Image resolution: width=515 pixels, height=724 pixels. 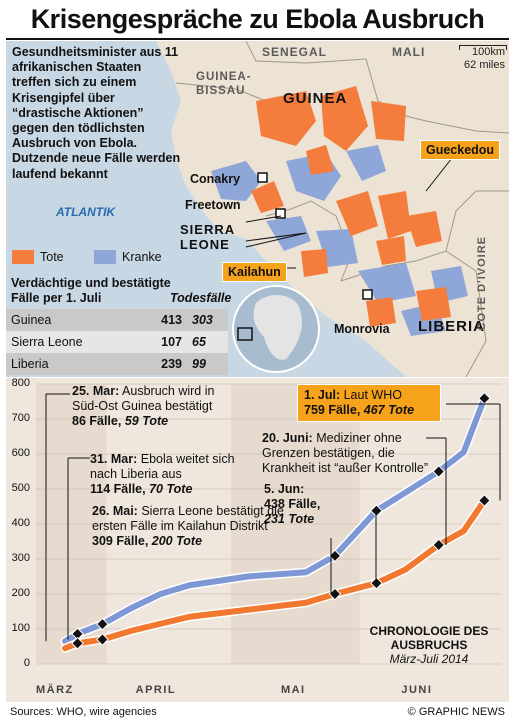 I want to click on annotation-deaths: 70 Tote, so click(x=171, y=489).